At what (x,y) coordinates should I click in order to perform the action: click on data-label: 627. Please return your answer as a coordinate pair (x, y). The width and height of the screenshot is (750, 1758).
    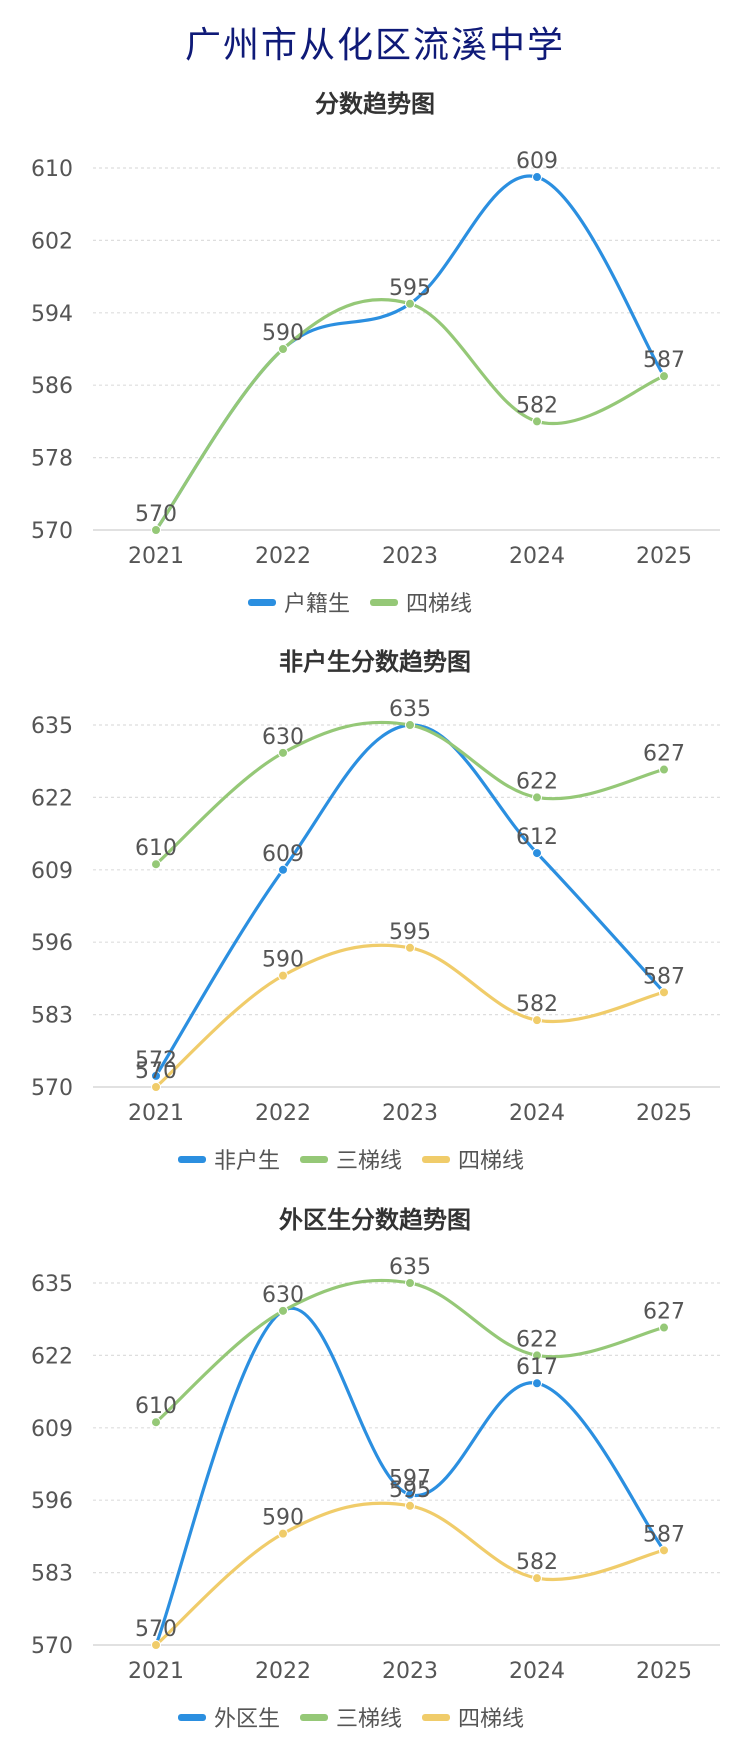
    Looking at the image, I should click on (664, 1312).